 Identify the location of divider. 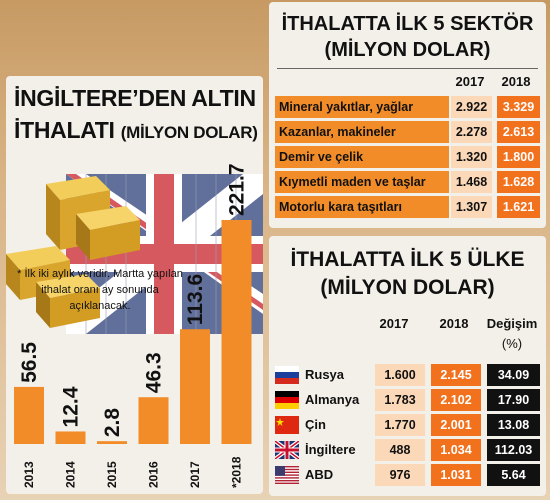
(407, 68).